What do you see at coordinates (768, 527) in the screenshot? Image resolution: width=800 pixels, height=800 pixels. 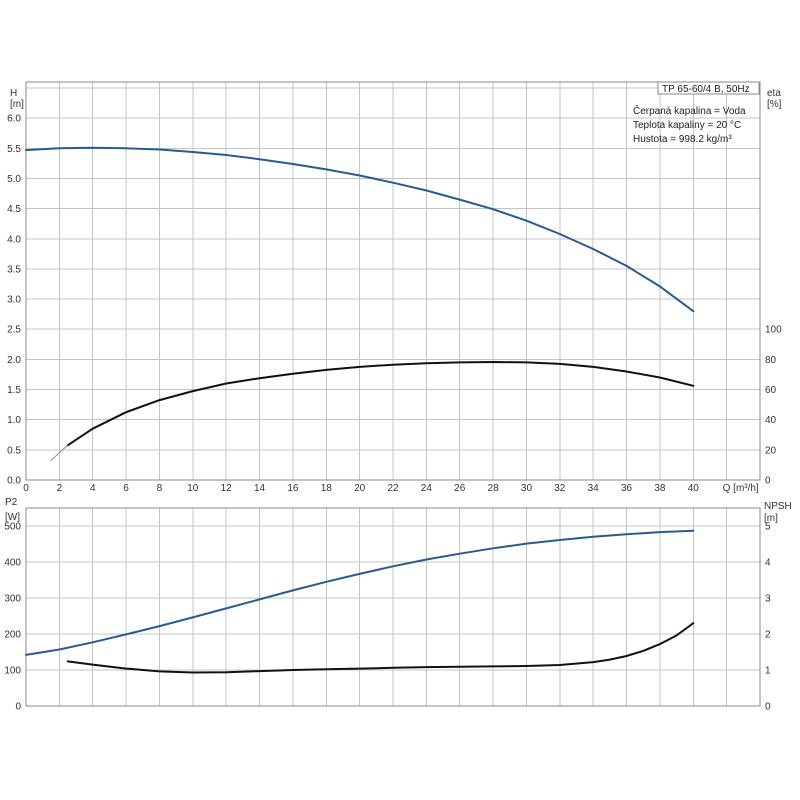 I see `lower-right-tick-label: 5` at bounding box center [768, 527].